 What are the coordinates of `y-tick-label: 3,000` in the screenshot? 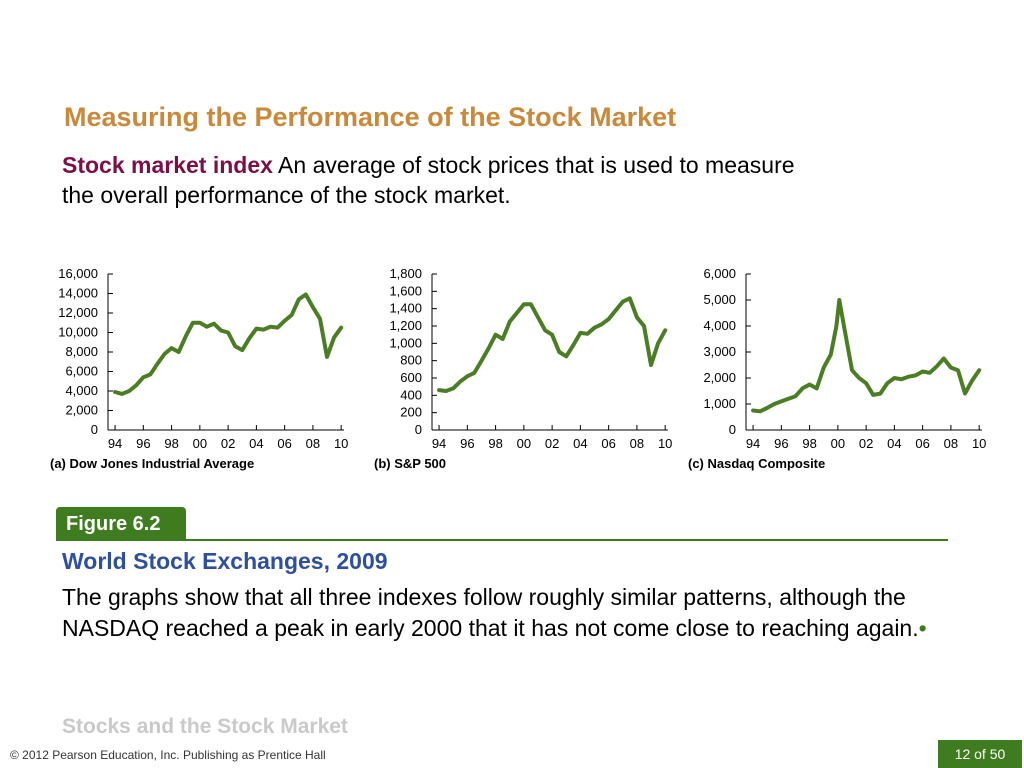 It's located at (719, 351).